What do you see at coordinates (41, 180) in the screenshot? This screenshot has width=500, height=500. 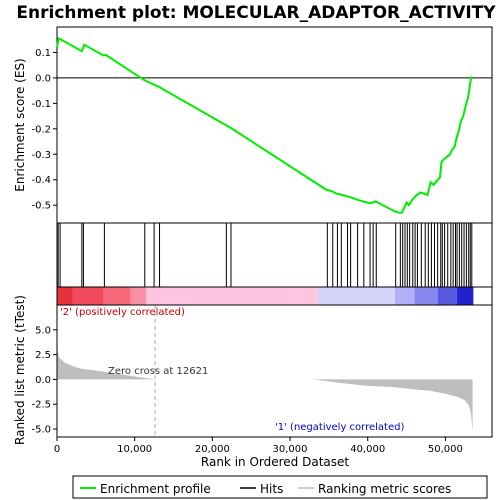 I see `es-y-tick-label: -0.4` at bounding box center [41, 180].